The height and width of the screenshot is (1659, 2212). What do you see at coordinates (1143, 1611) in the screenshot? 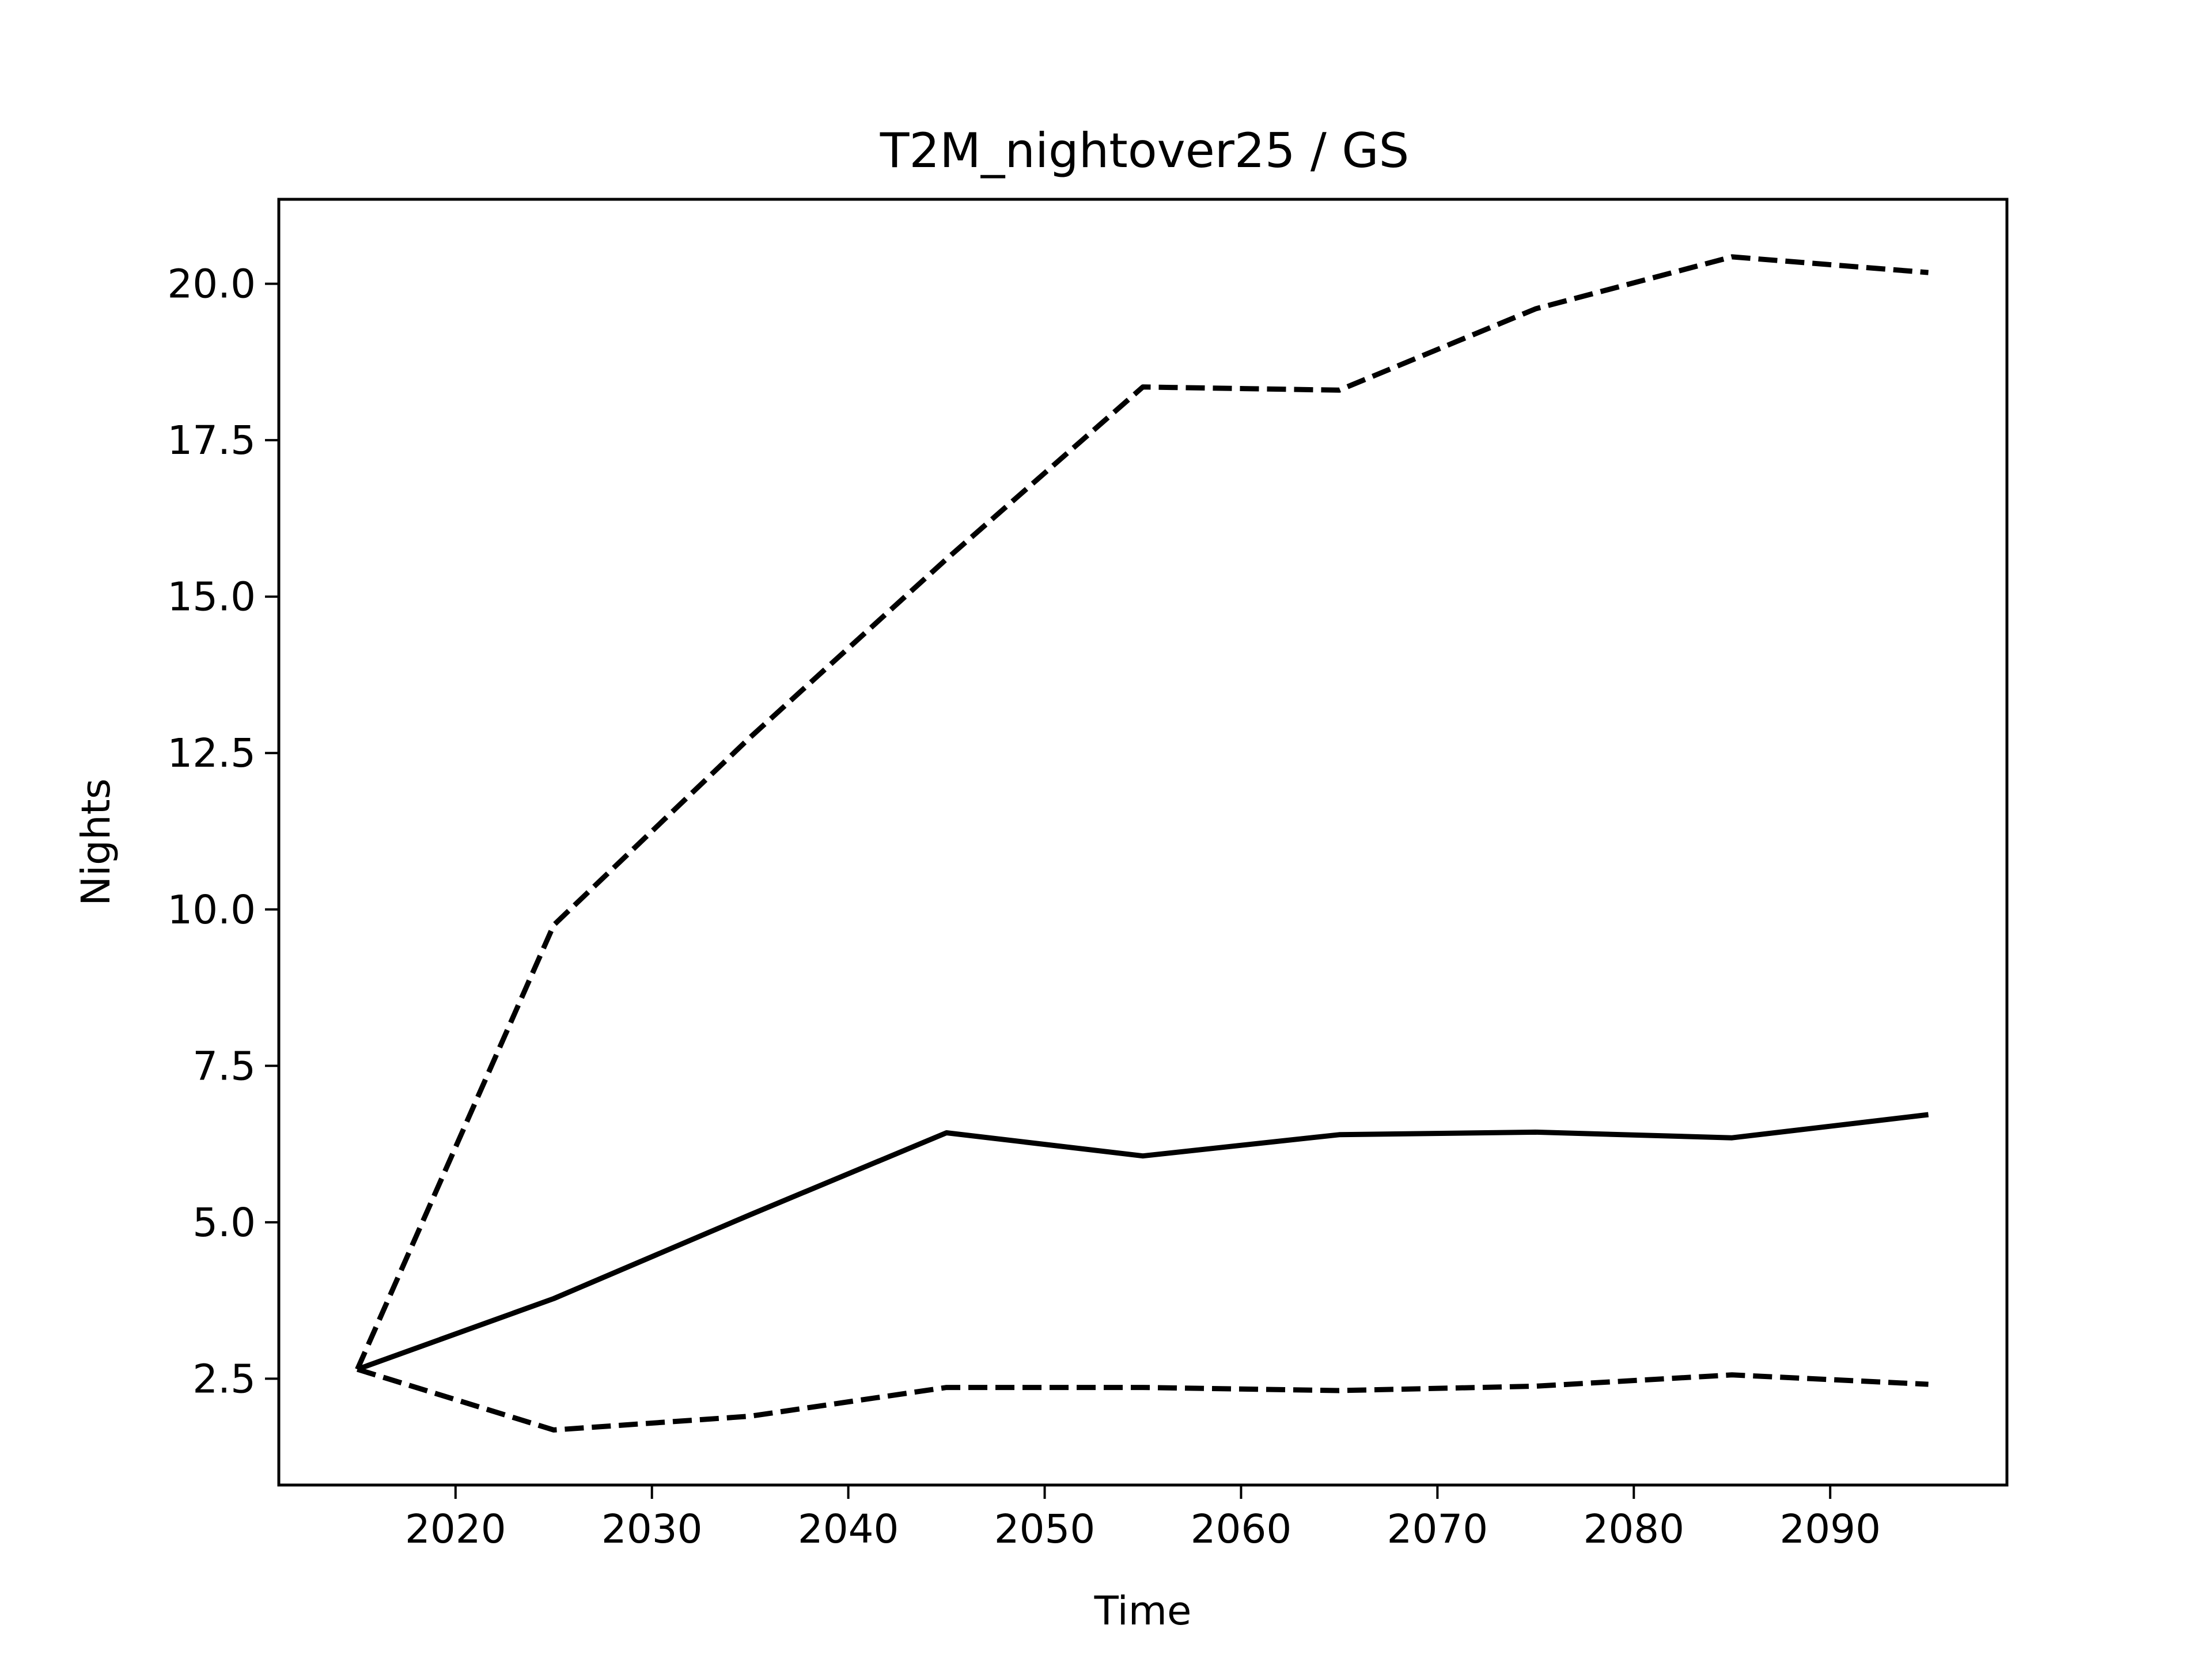
I see `x-axis-title: Time` at bounding box center [1143, 1611].